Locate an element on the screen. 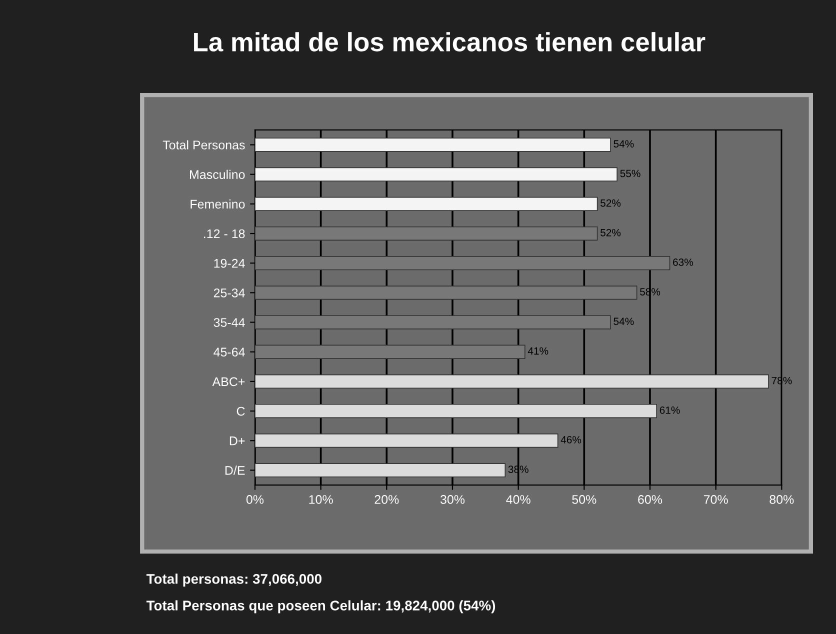  data-label: 63% is located at coordinates (683, 262).